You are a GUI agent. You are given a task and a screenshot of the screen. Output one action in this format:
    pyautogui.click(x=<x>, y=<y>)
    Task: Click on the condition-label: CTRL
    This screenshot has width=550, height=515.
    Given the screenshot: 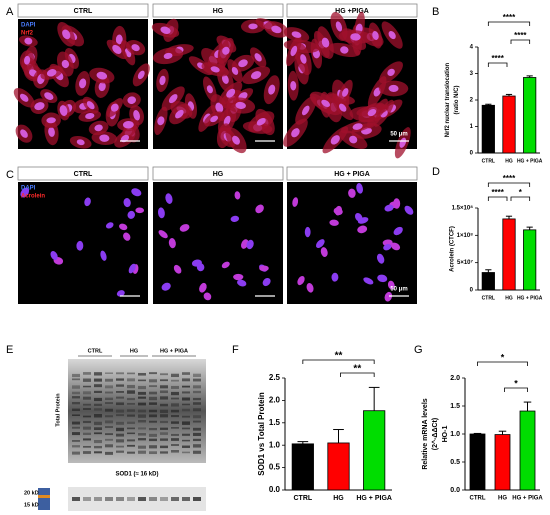 What is the action you would take?
    pyautogui.click(x=83, y=11)
    